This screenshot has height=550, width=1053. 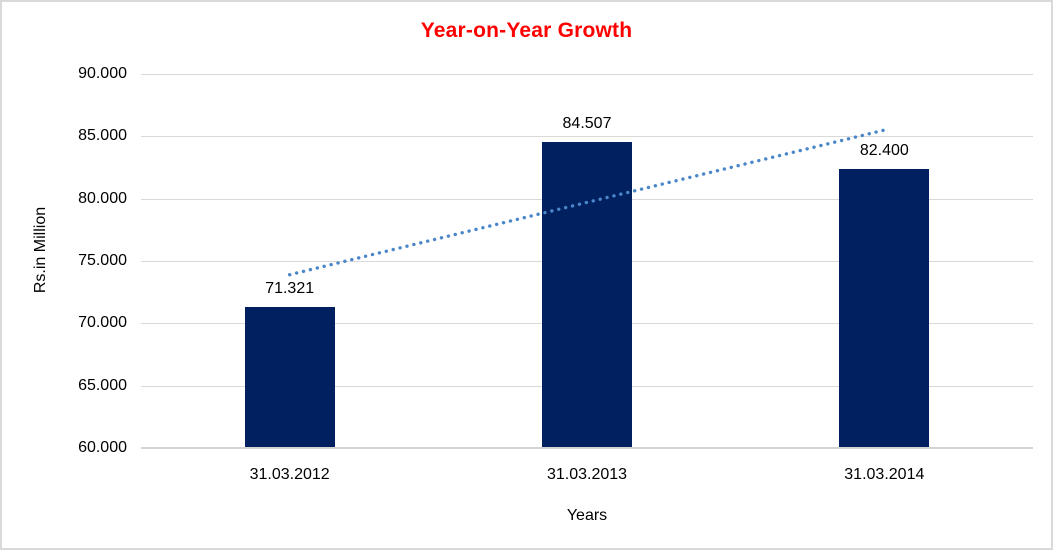 I want to click on chart-title: Year-on-Year Growth, so click(x=526, y=30).